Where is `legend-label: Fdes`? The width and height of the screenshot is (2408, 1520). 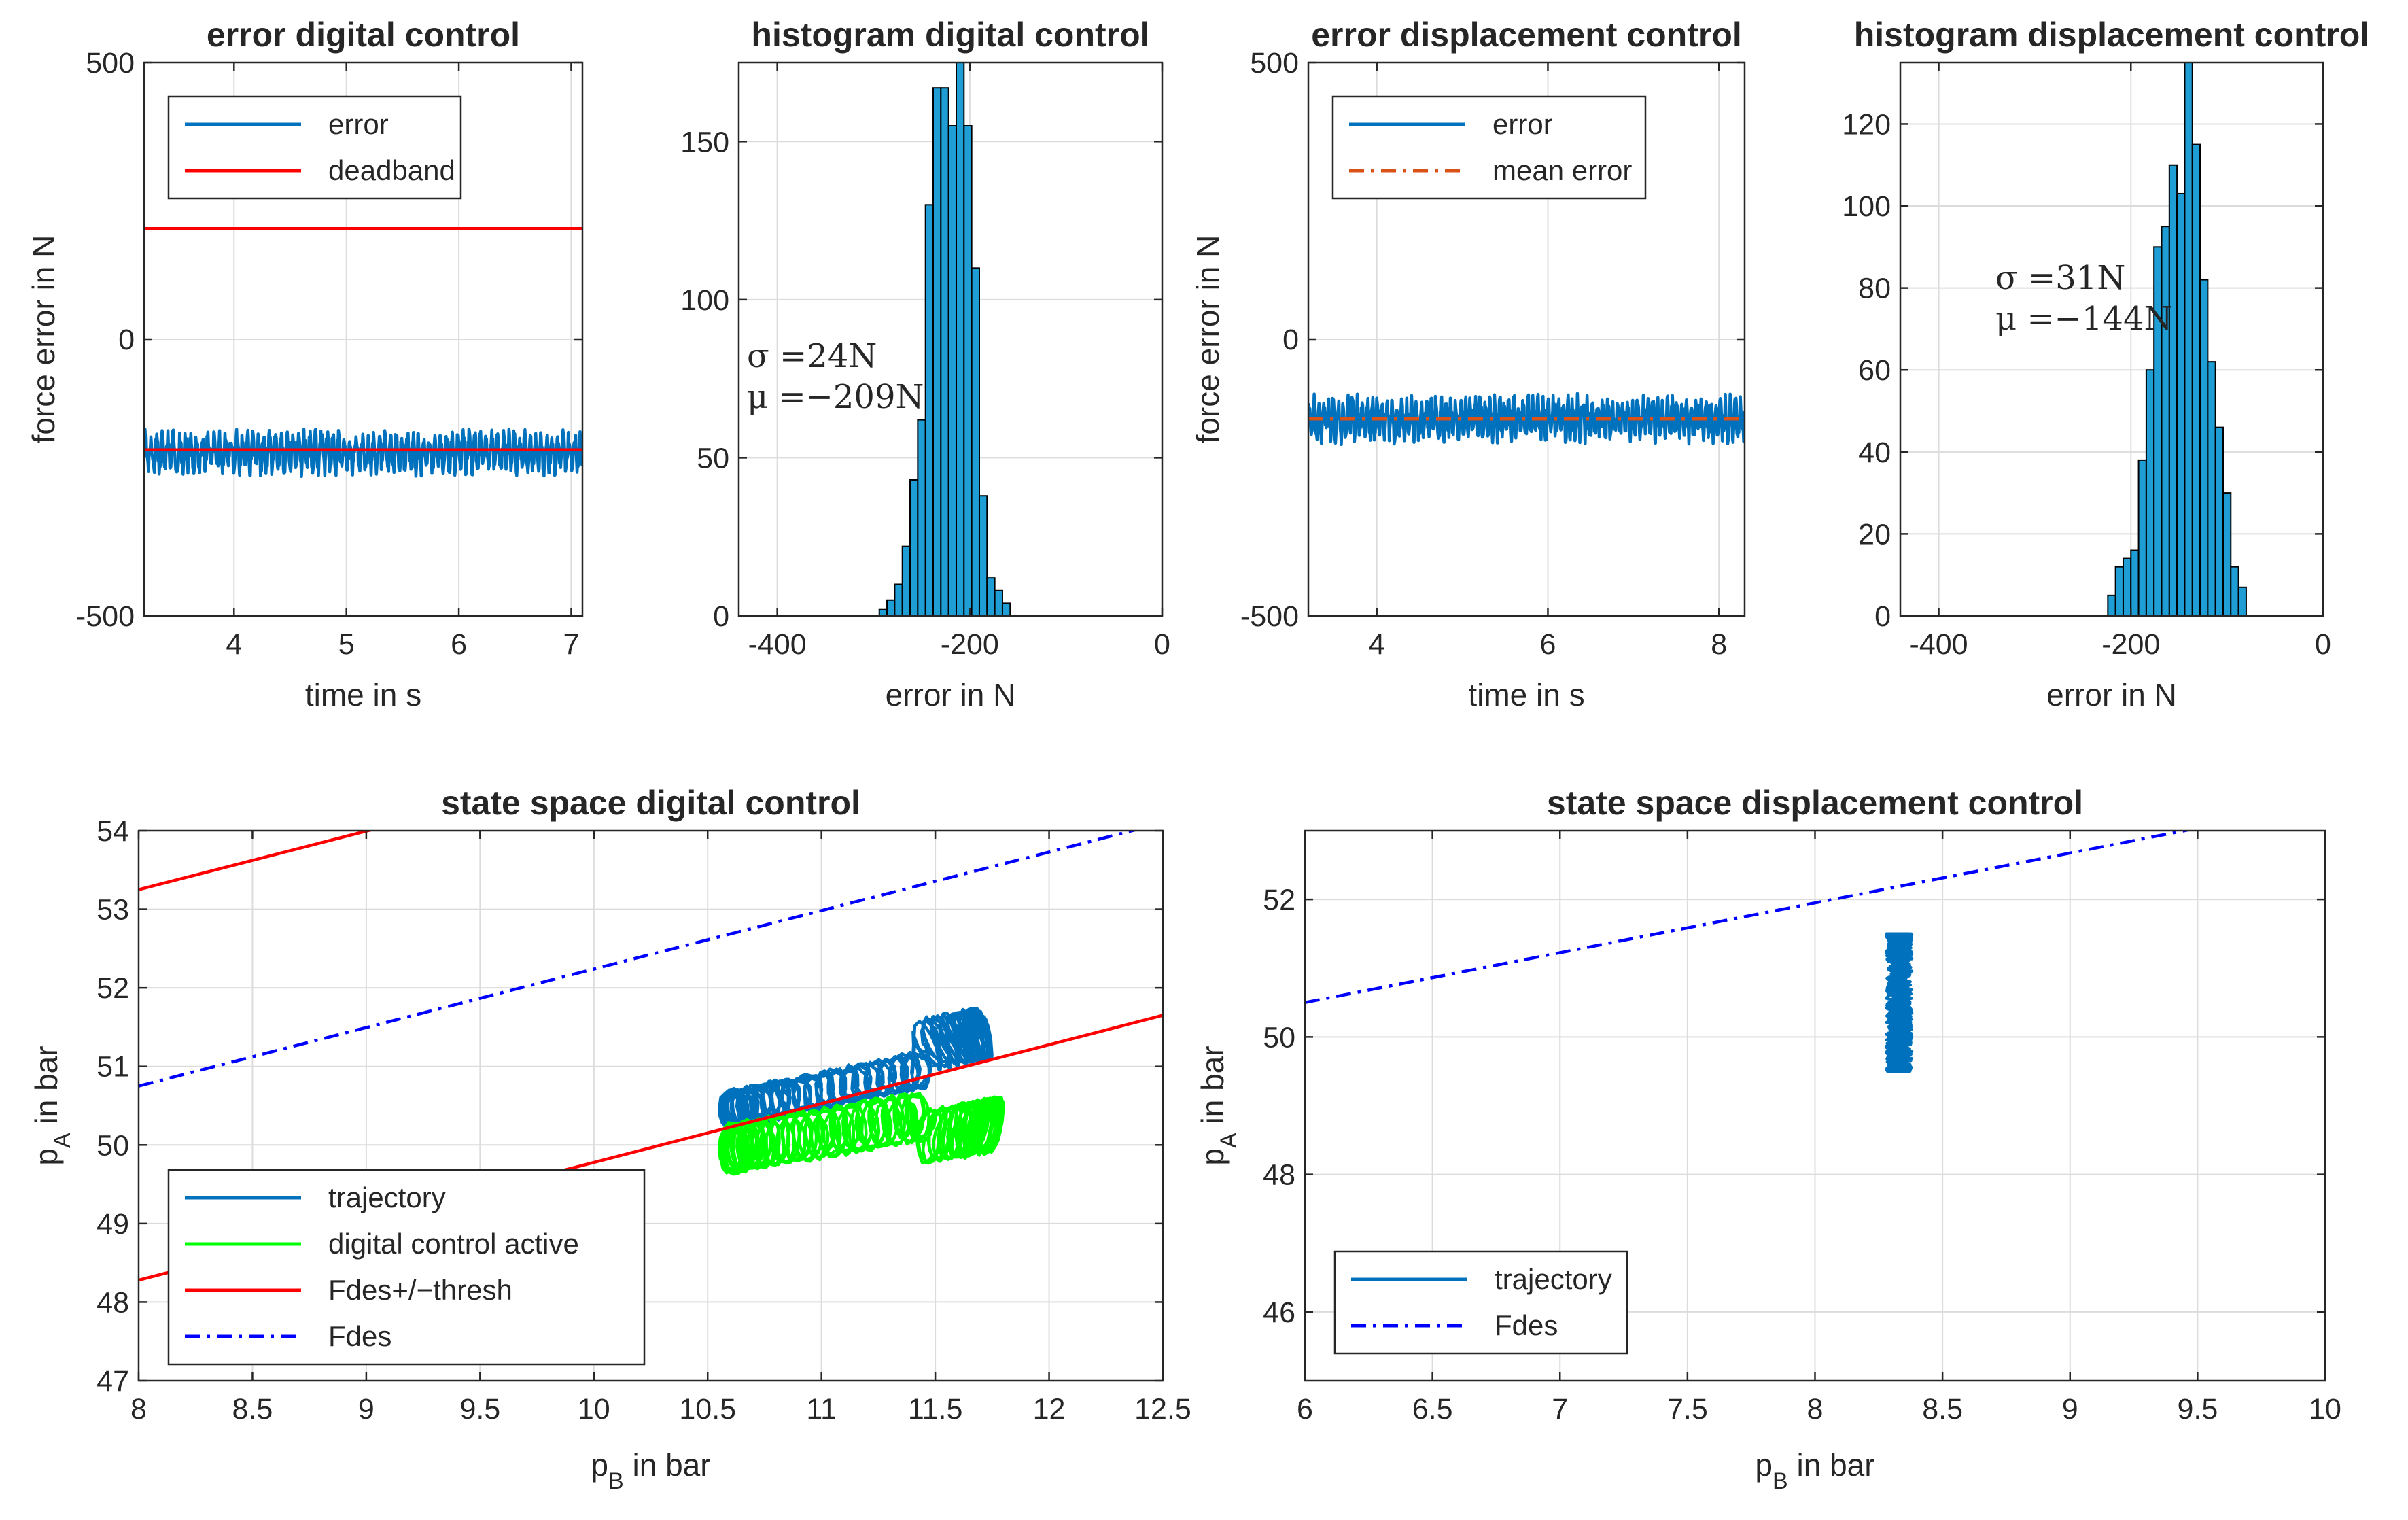
legend-label: Fdes is located at coordinates (1527, 1325).